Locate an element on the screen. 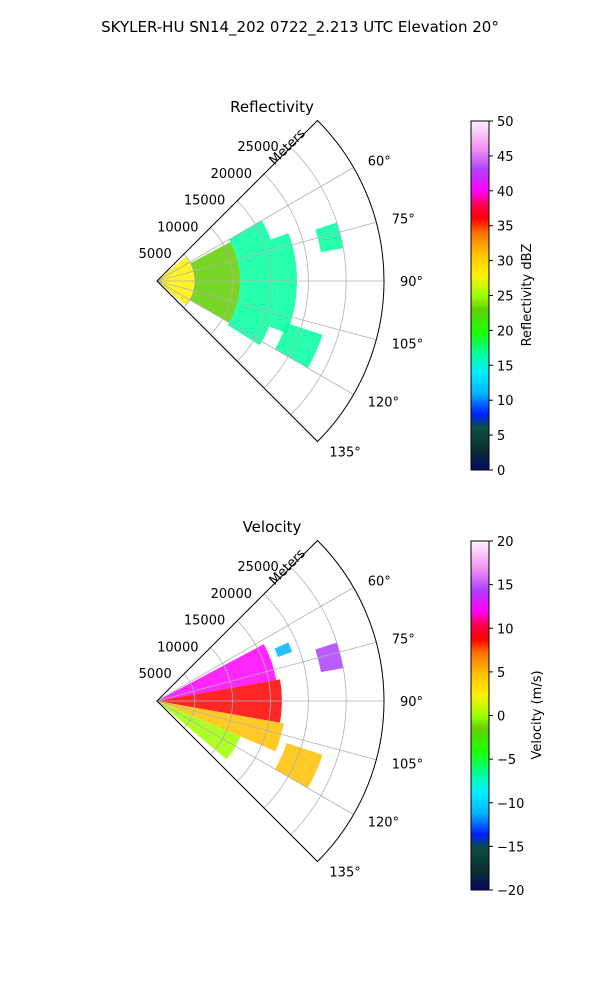 The height and width of the screenshot is (1000, 600). colorbar-tick-label: 45 is located at coordinates (505, 157).